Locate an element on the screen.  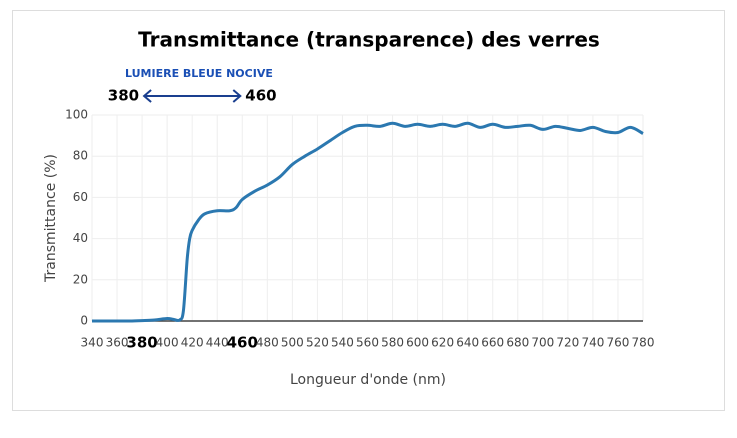
x-tick-label: 560 is located at coordinates (367, 343).